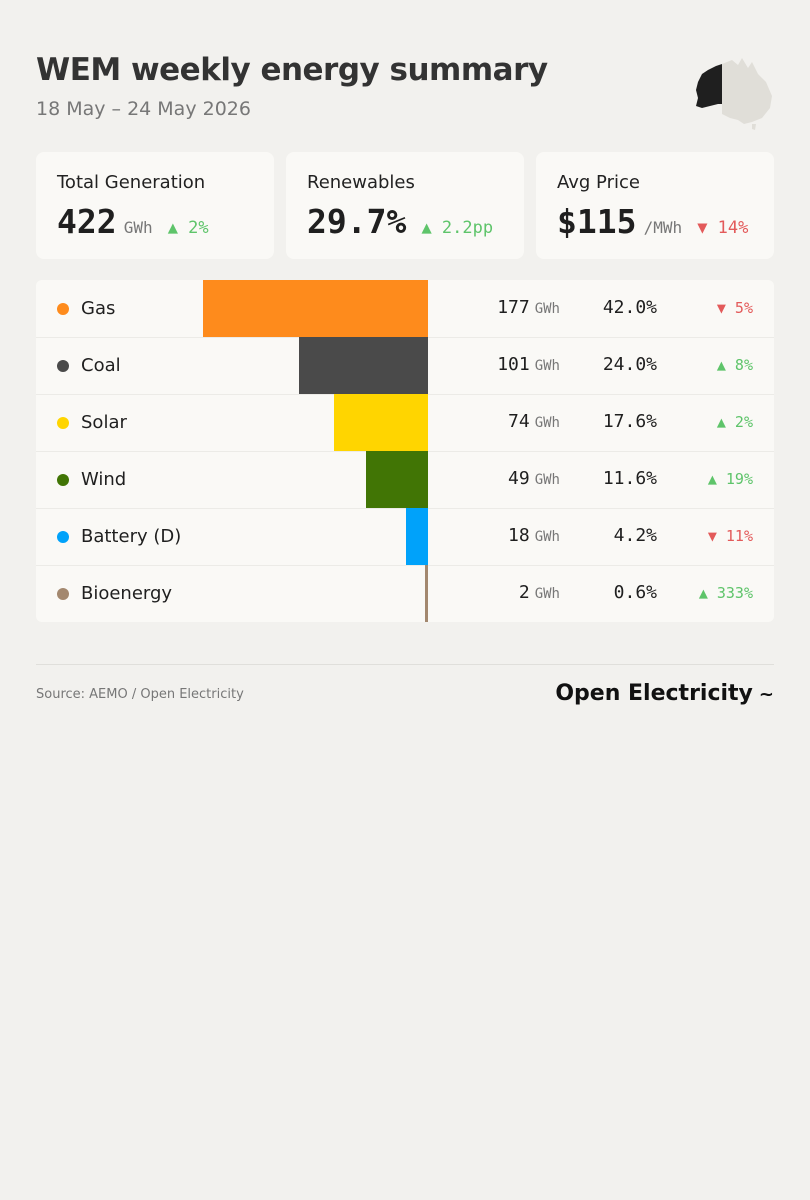  What do you see at coordinates (361, 182) in the screenshot?
I see `card-label: Renewables` at bounding box center [361, 182].